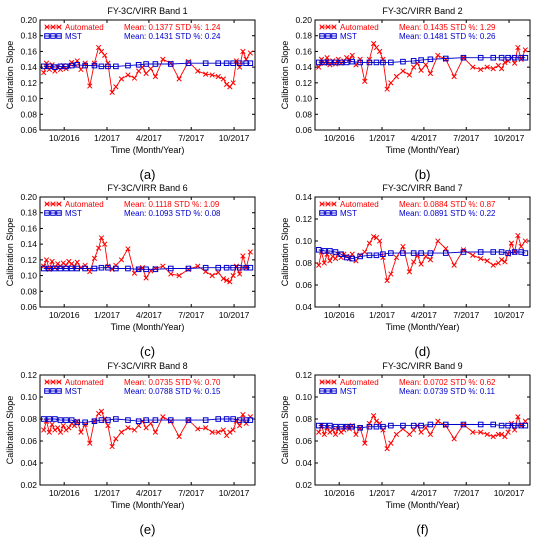 This screenshot has height=542, width=550. What do you see at coordinates (382, 138) in the screenshot?
I see `x-tick-label: 1/2017` at bounding box center [382, 138].